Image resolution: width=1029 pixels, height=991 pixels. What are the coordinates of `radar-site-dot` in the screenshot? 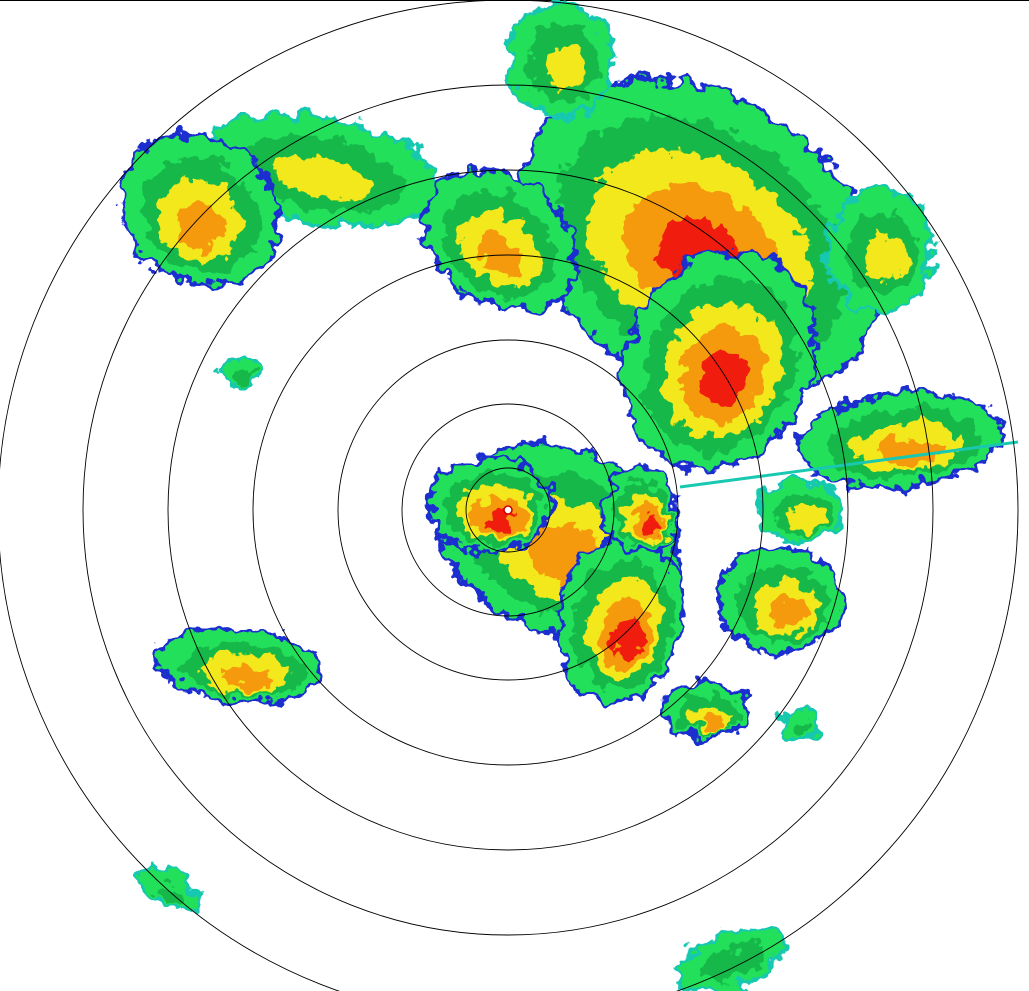 It's located at (508, 510).